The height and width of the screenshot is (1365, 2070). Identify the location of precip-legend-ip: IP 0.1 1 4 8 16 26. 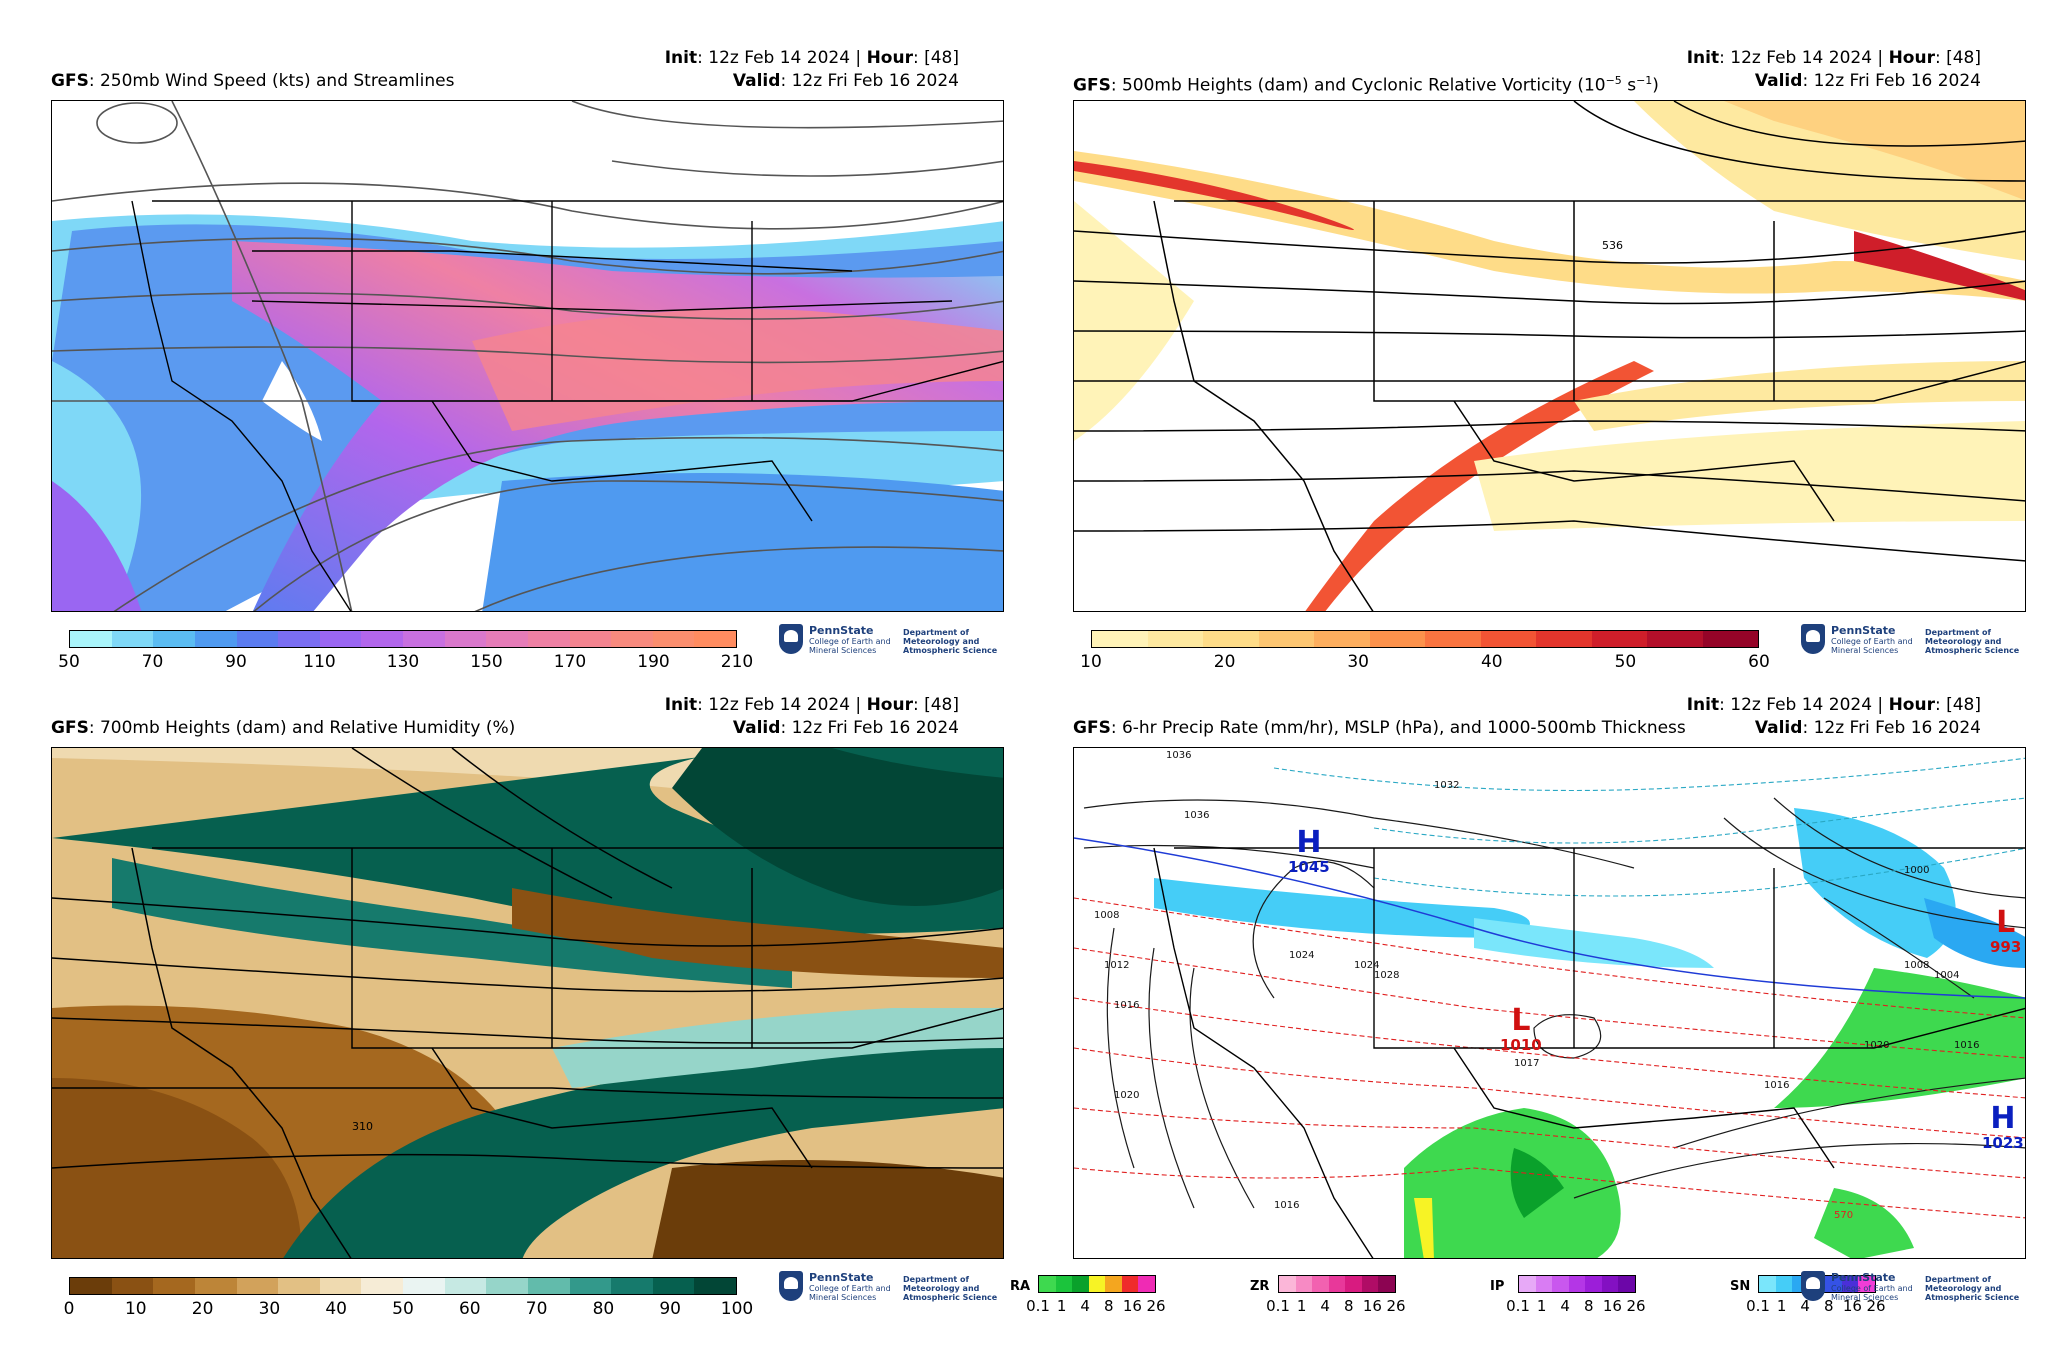
(1570, 1297).